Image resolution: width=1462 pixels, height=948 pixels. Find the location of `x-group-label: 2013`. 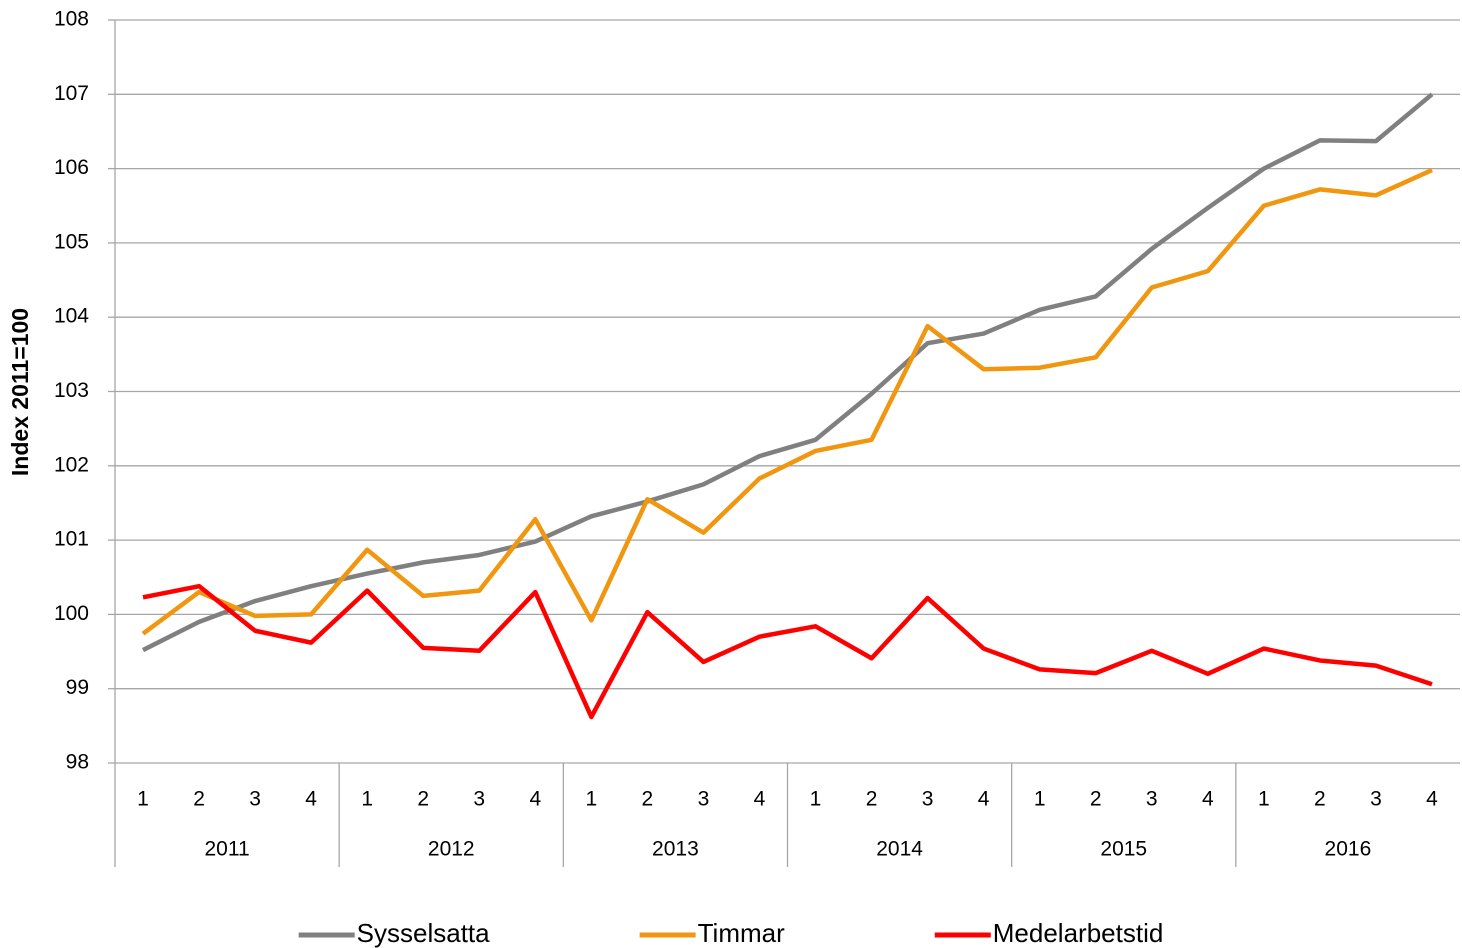

x-group-label: 2013 is located at coordinates (675, 849).